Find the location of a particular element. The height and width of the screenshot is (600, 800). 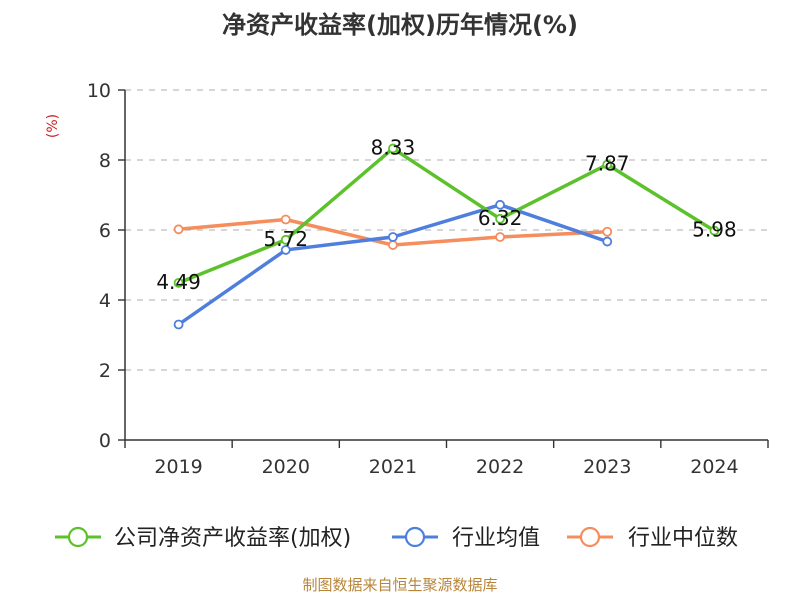

data-label: 5.72 is located at coordinates (285, 239).